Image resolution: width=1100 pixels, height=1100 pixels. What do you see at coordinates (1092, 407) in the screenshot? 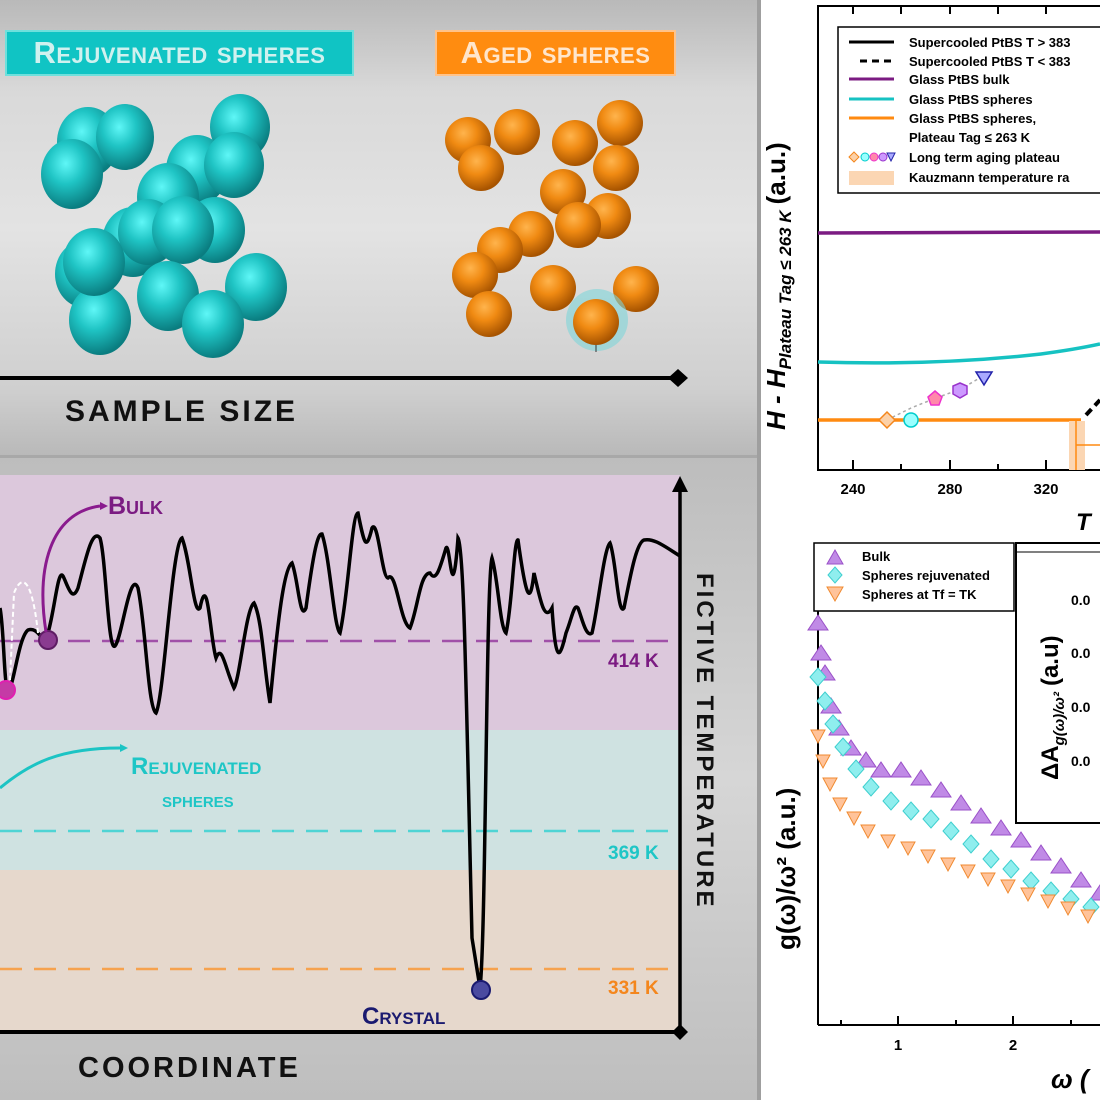
I see `supercooled-dashed-line` at bounding box center [1092, 407].